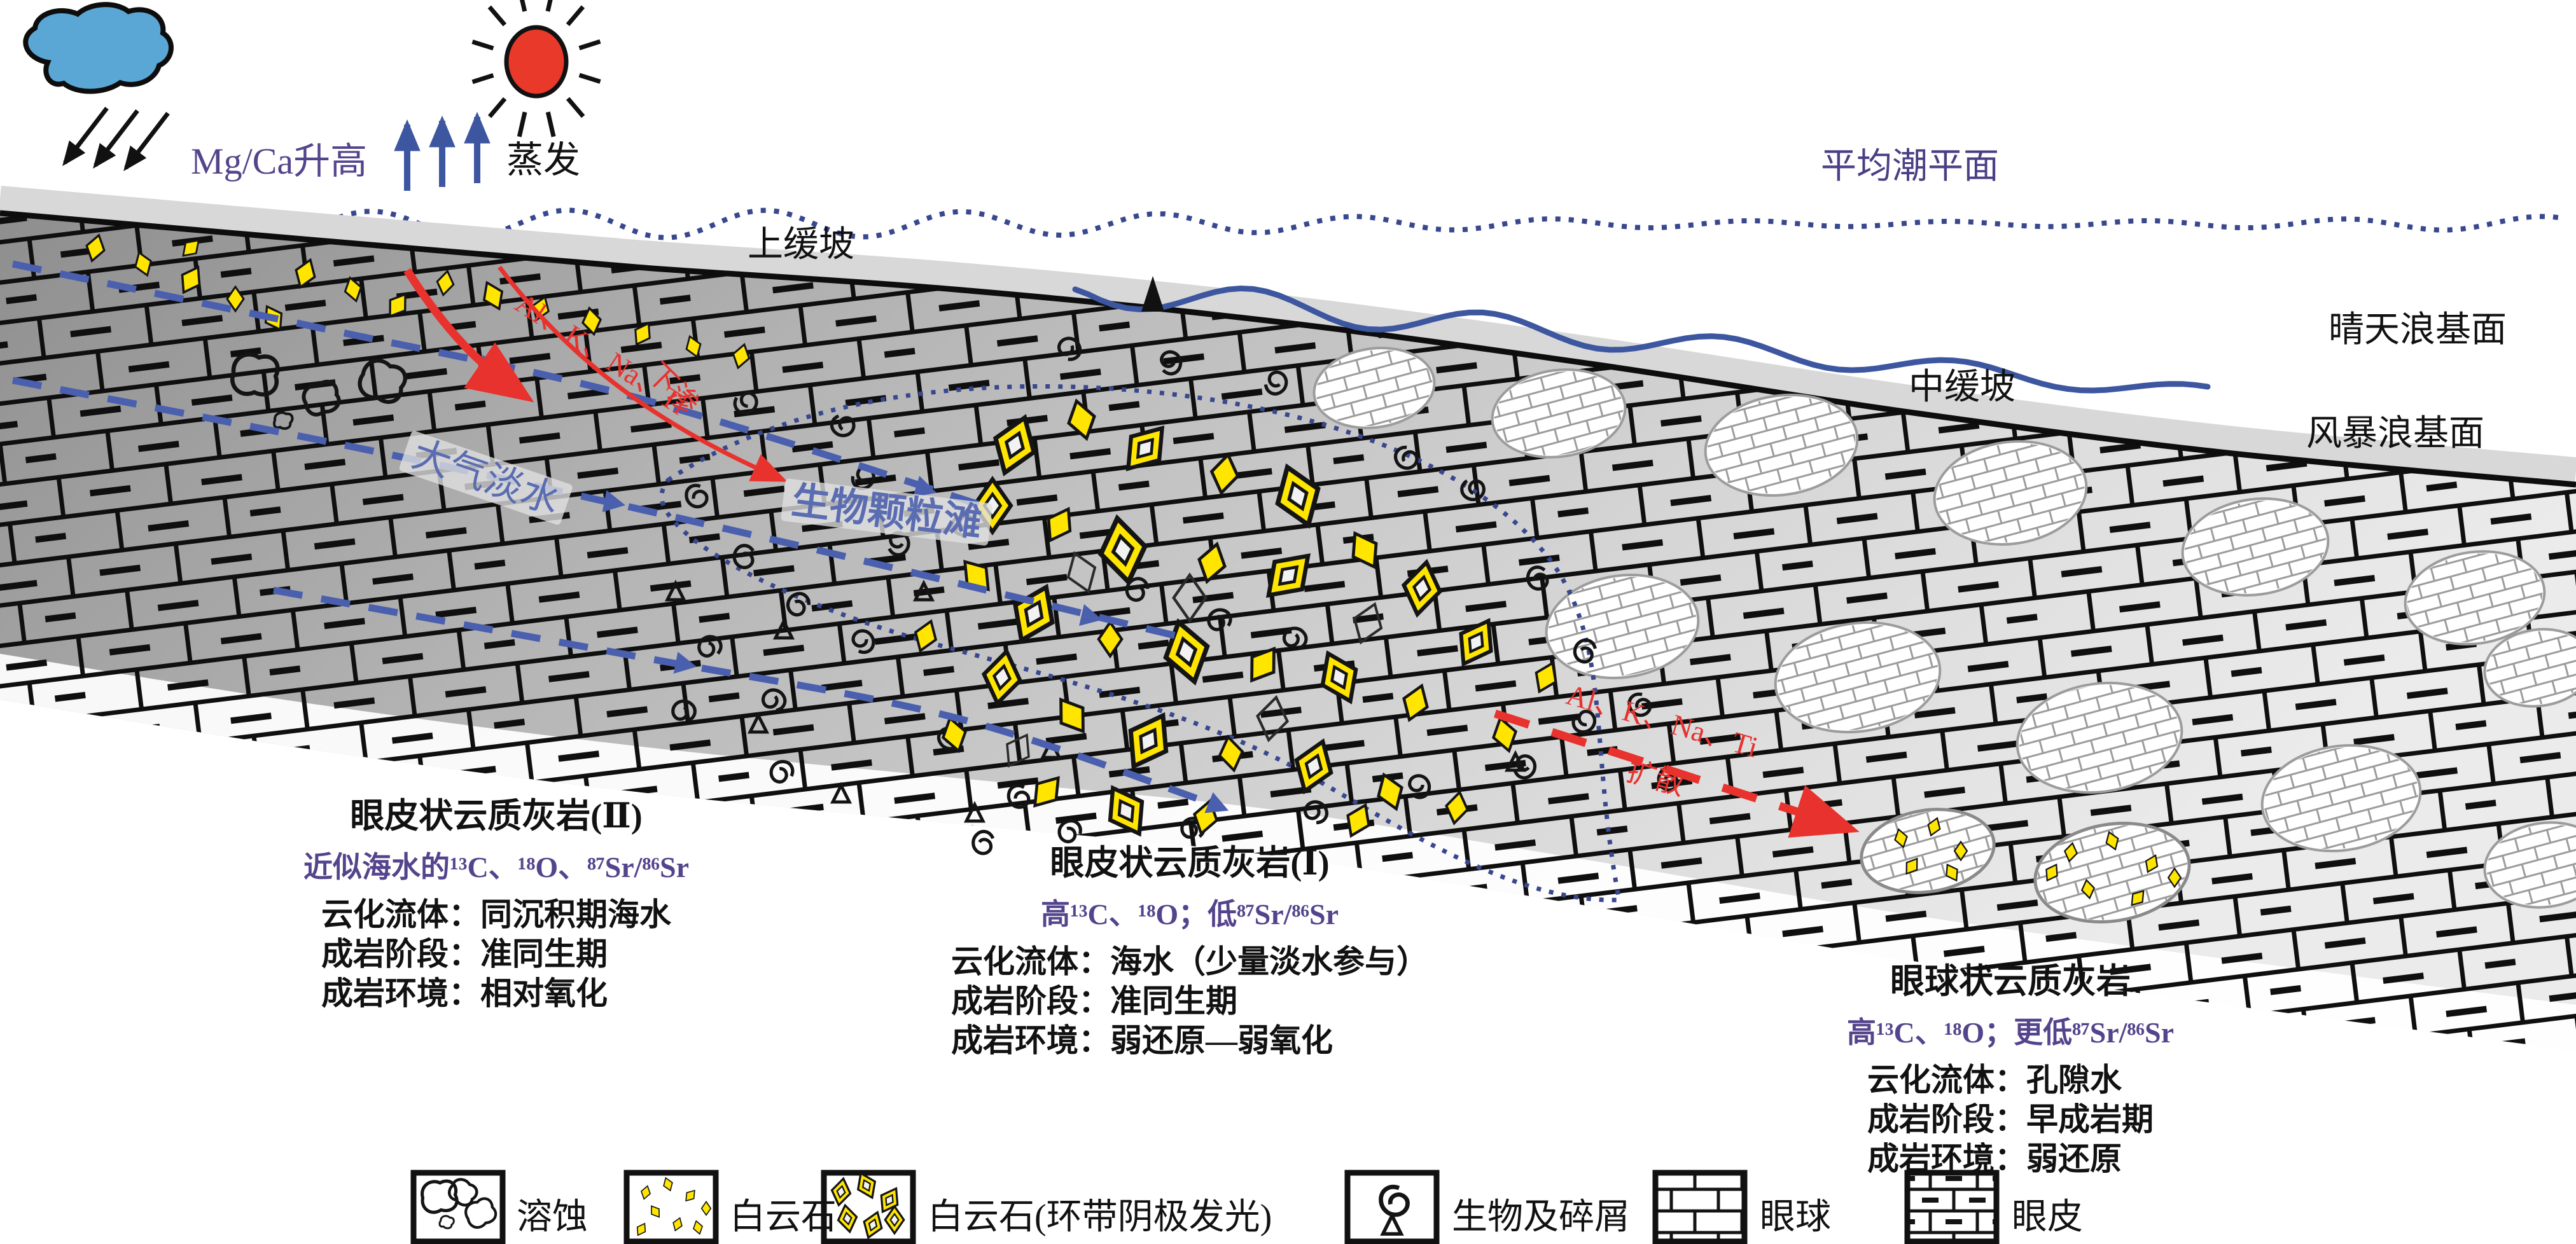  Describe the element at coordinates (2395, 434) in the screenshot. I see `storm-wave-base-label: 风暴浪基面` at that location.